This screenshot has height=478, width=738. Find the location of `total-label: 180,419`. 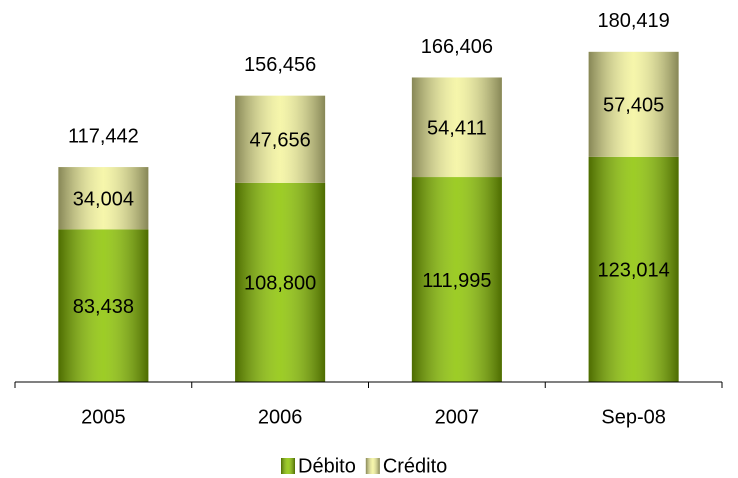

total-label: 180,419 is located at coordinates (633, 21).